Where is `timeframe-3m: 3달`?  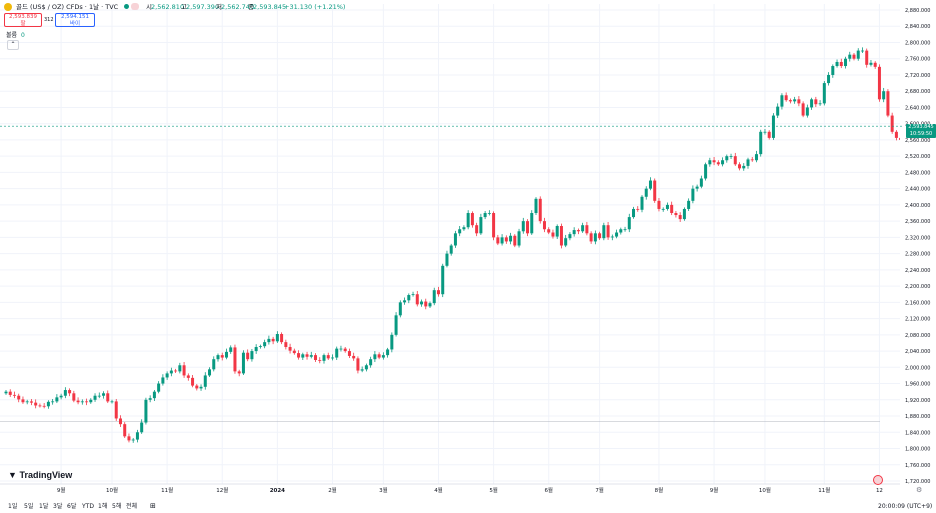
timeframe-3m: 3달 is located at coordinates (58, 506).